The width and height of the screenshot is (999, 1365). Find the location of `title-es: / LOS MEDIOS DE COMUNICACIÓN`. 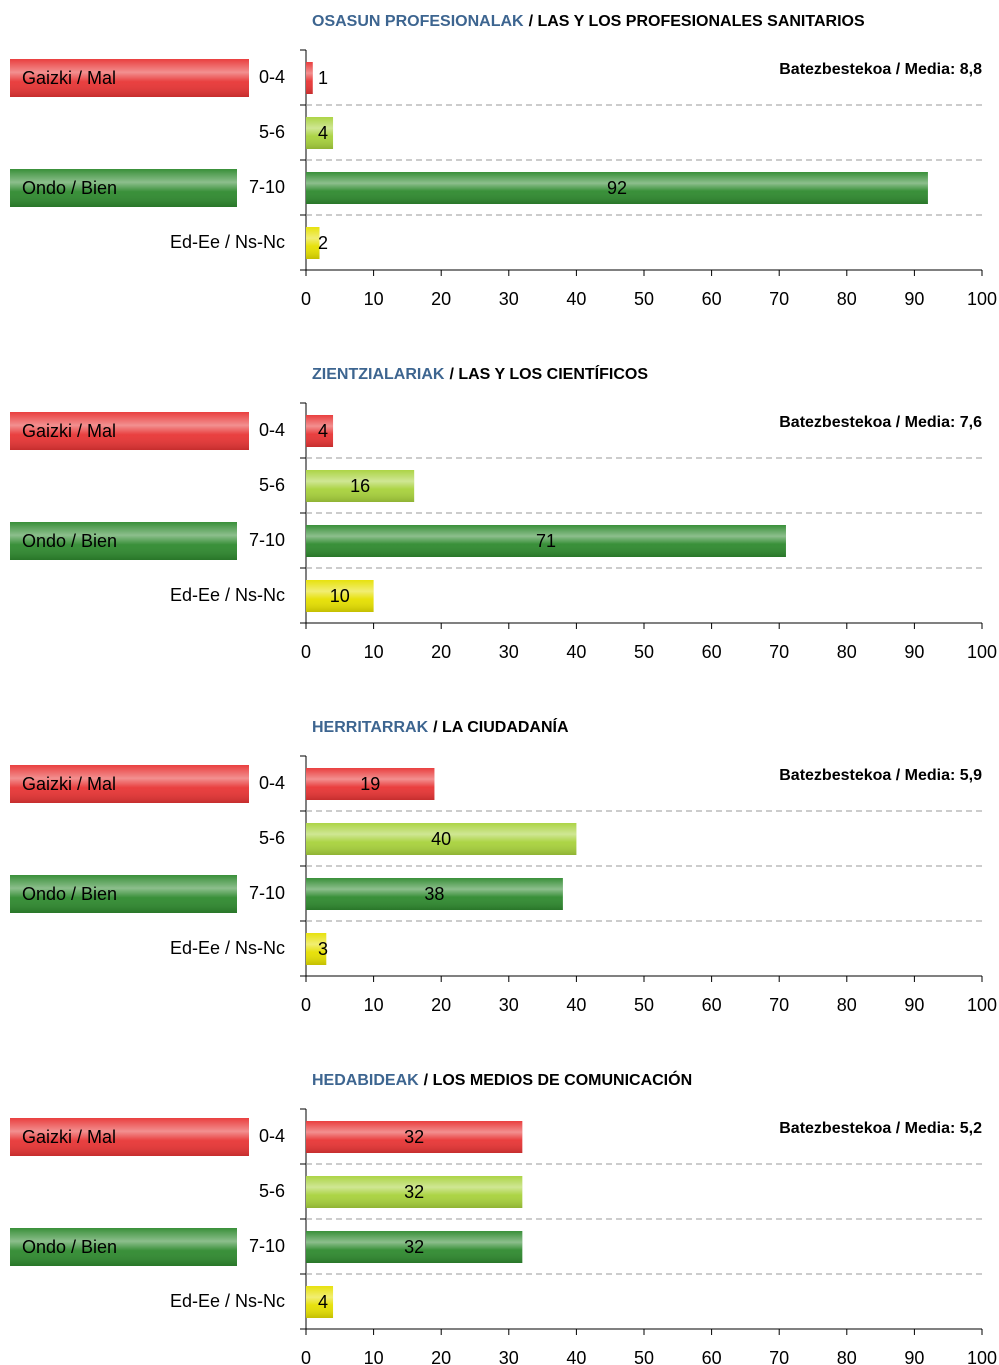

title-es: / LOS MEDIOS DE COMUNICACIÓN is located at coordinates (558, 1079).